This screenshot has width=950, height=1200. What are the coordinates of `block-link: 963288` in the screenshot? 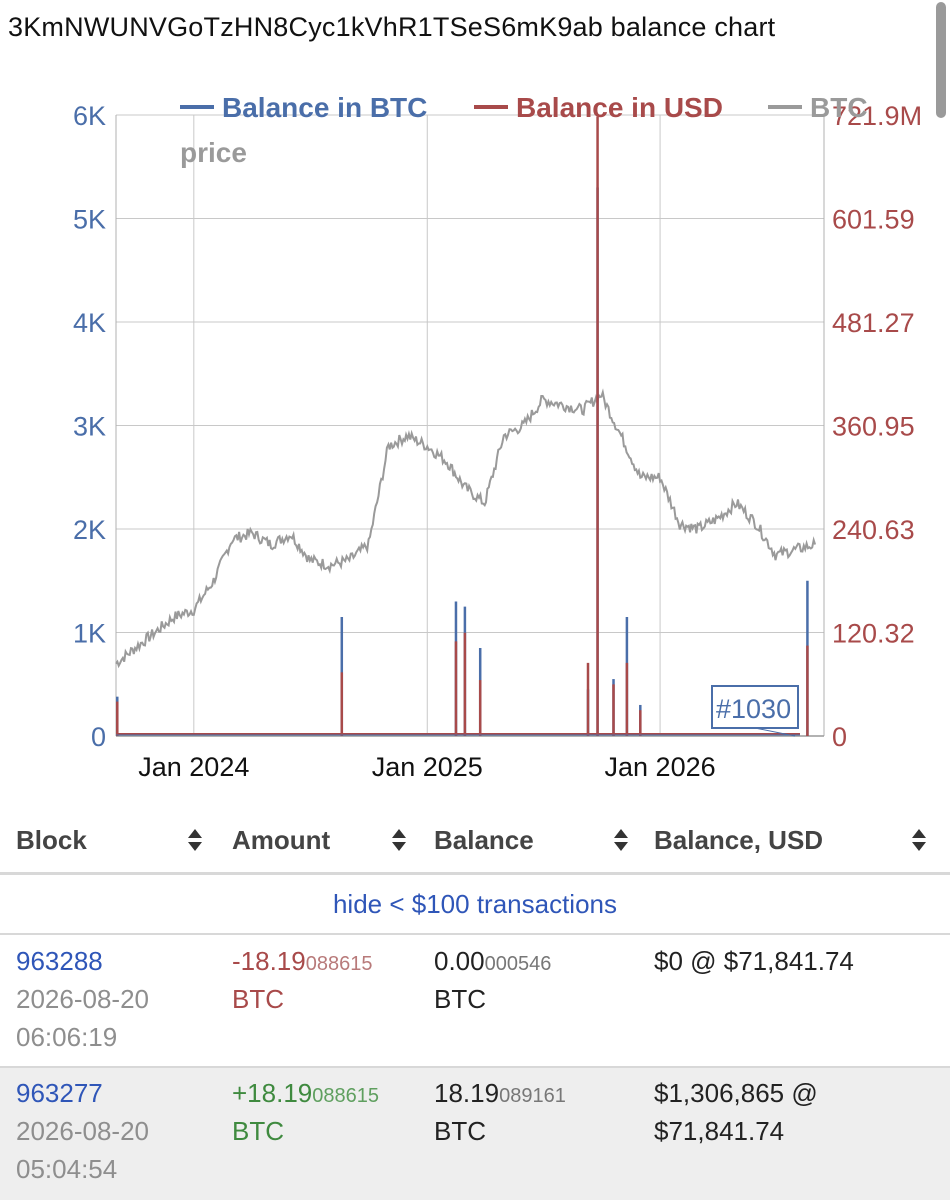 It's located at (59, 961).